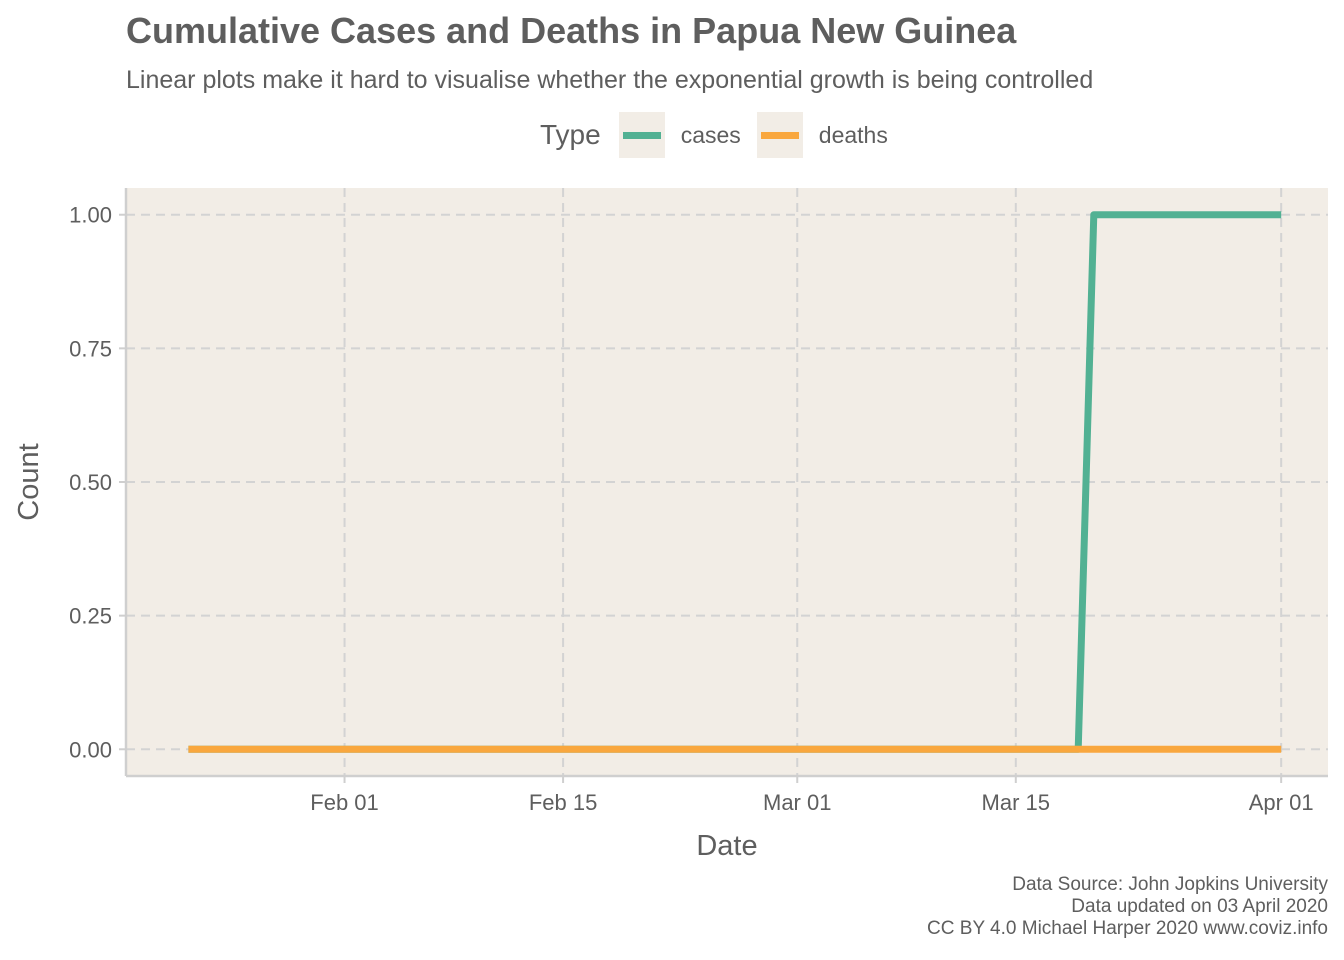 The width and height of the screenshot is (1344, 960). I want to click on y-tick-label: 0.25, so click(90, 616).